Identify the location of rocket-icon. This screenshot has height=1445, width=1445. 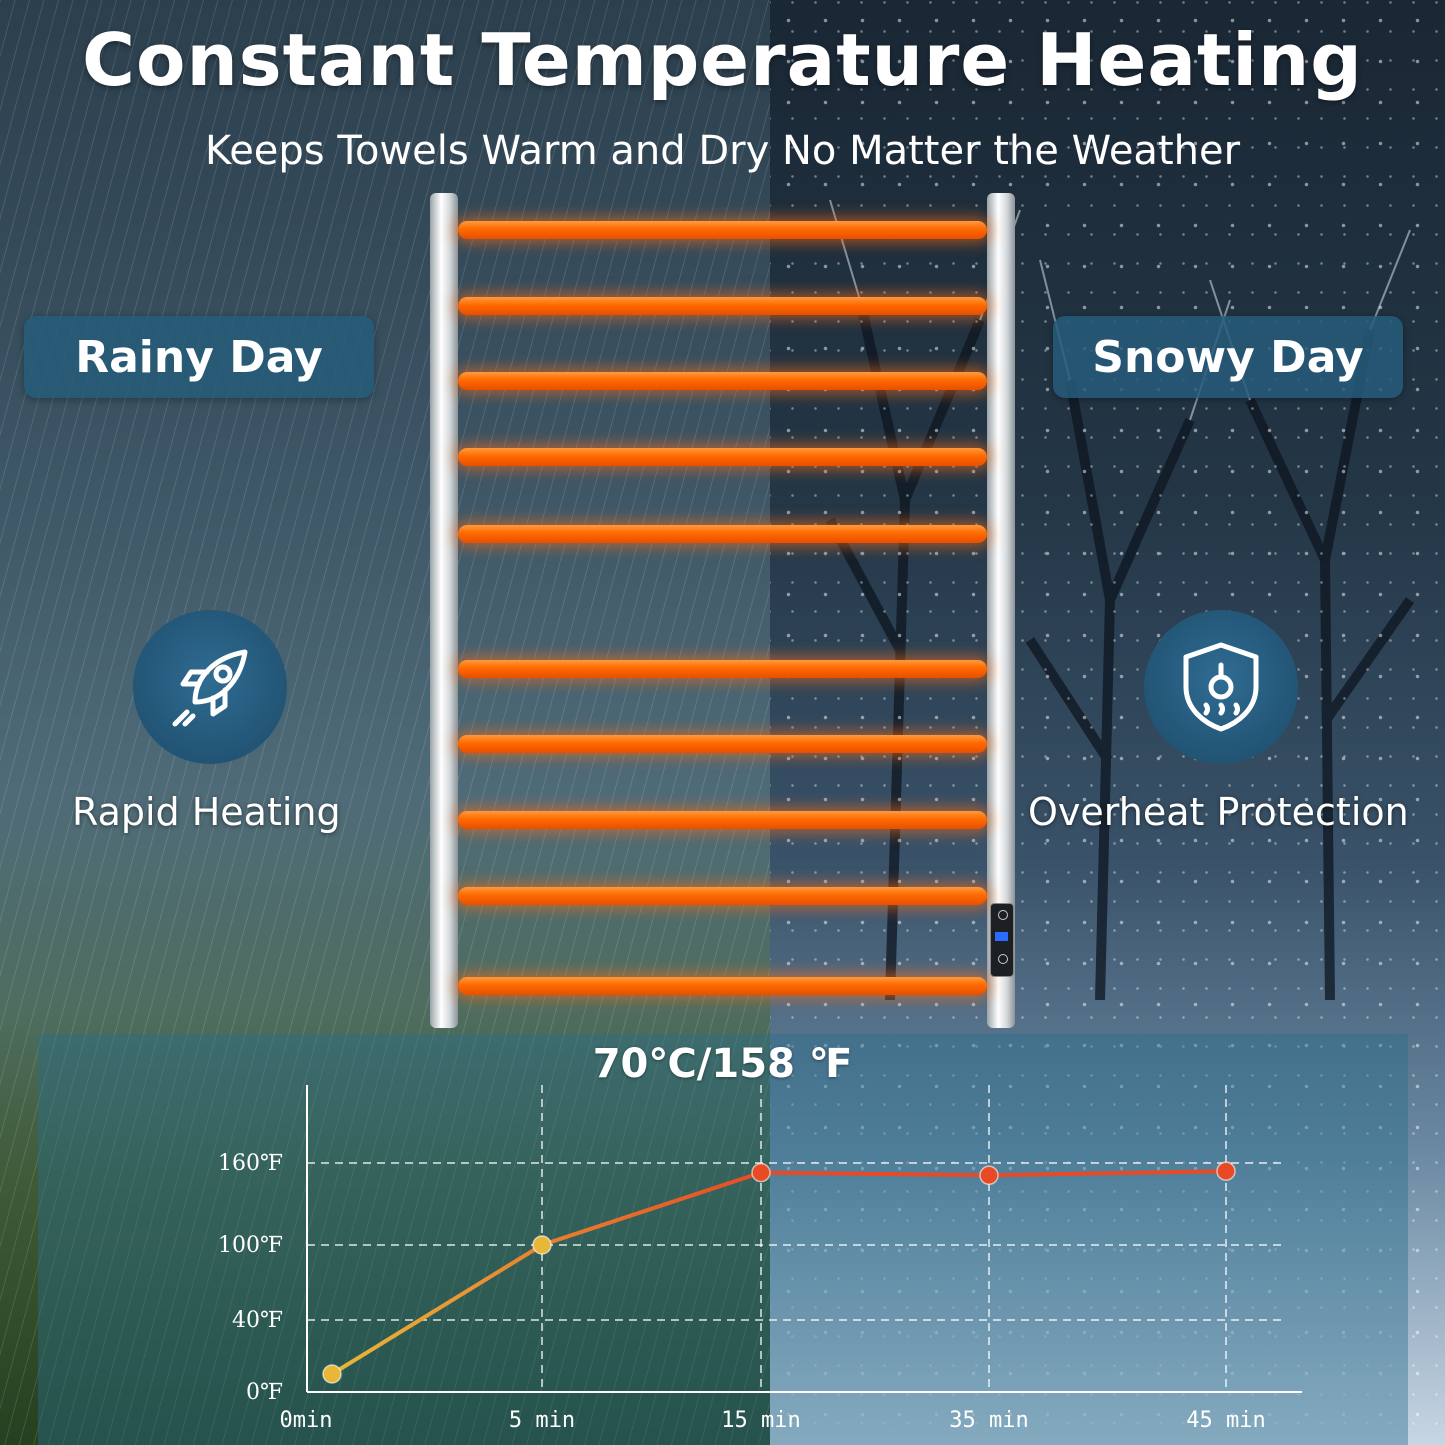
(210, 687).